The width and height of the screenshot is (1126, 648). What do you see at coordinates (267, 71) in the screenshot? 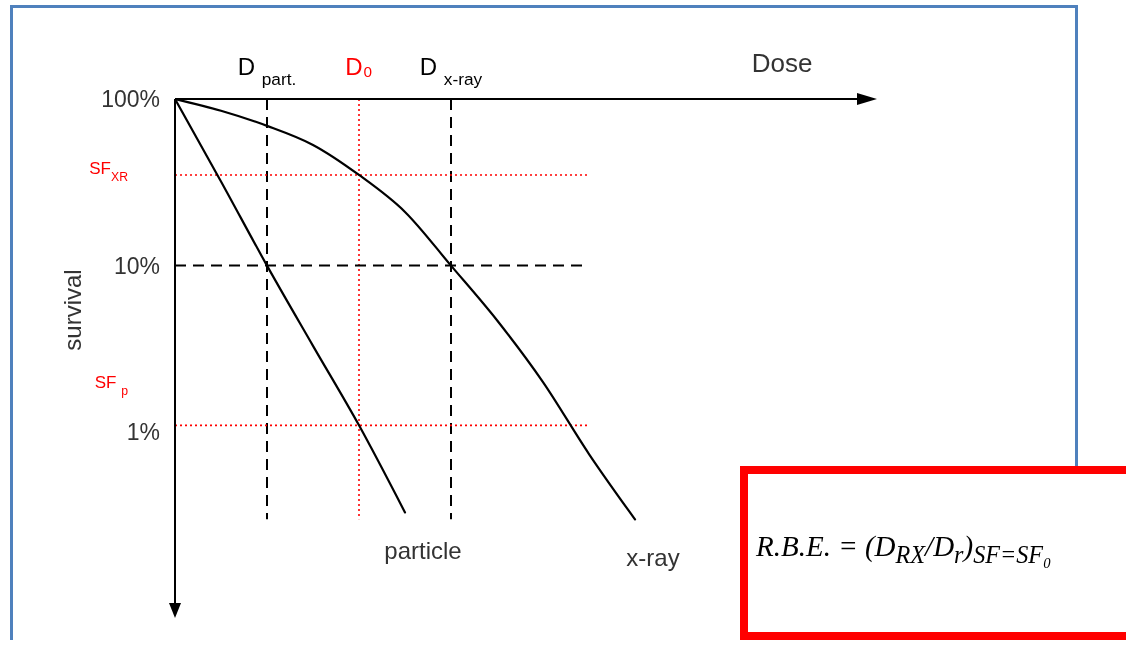
I see `x-tick-label: D $_{part.}$` at bounding box center [267, 71].